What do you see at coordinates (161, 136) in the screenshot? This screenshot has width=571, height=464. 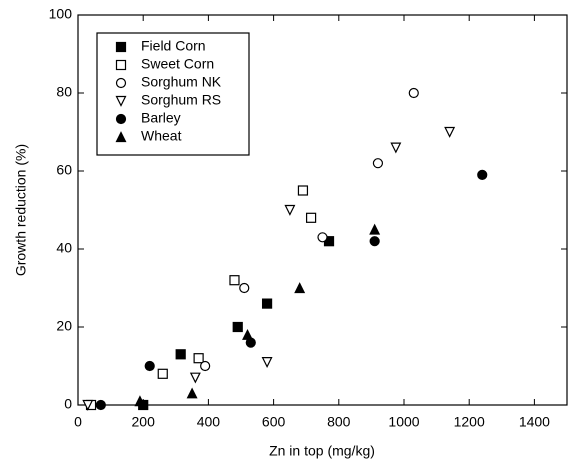 I see `legend-label: Wheat` at bounding box center [161, 136].